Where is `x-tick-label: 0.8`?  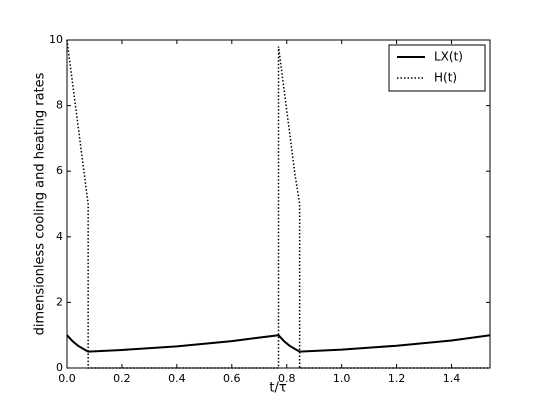
x-tick-label: 0.8 is located at coordinates (287, 378).